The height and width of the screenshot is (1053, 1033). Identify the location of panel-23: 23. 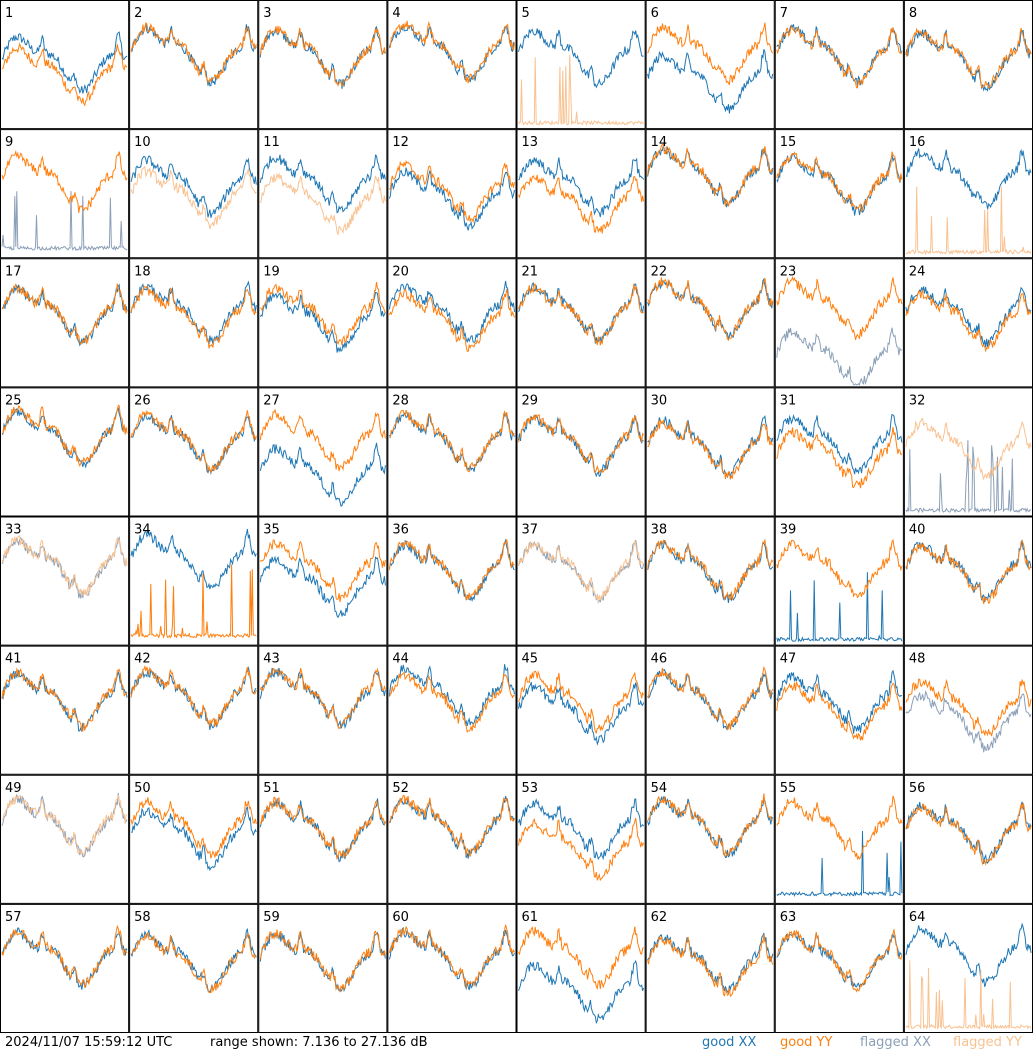
(839, 323).